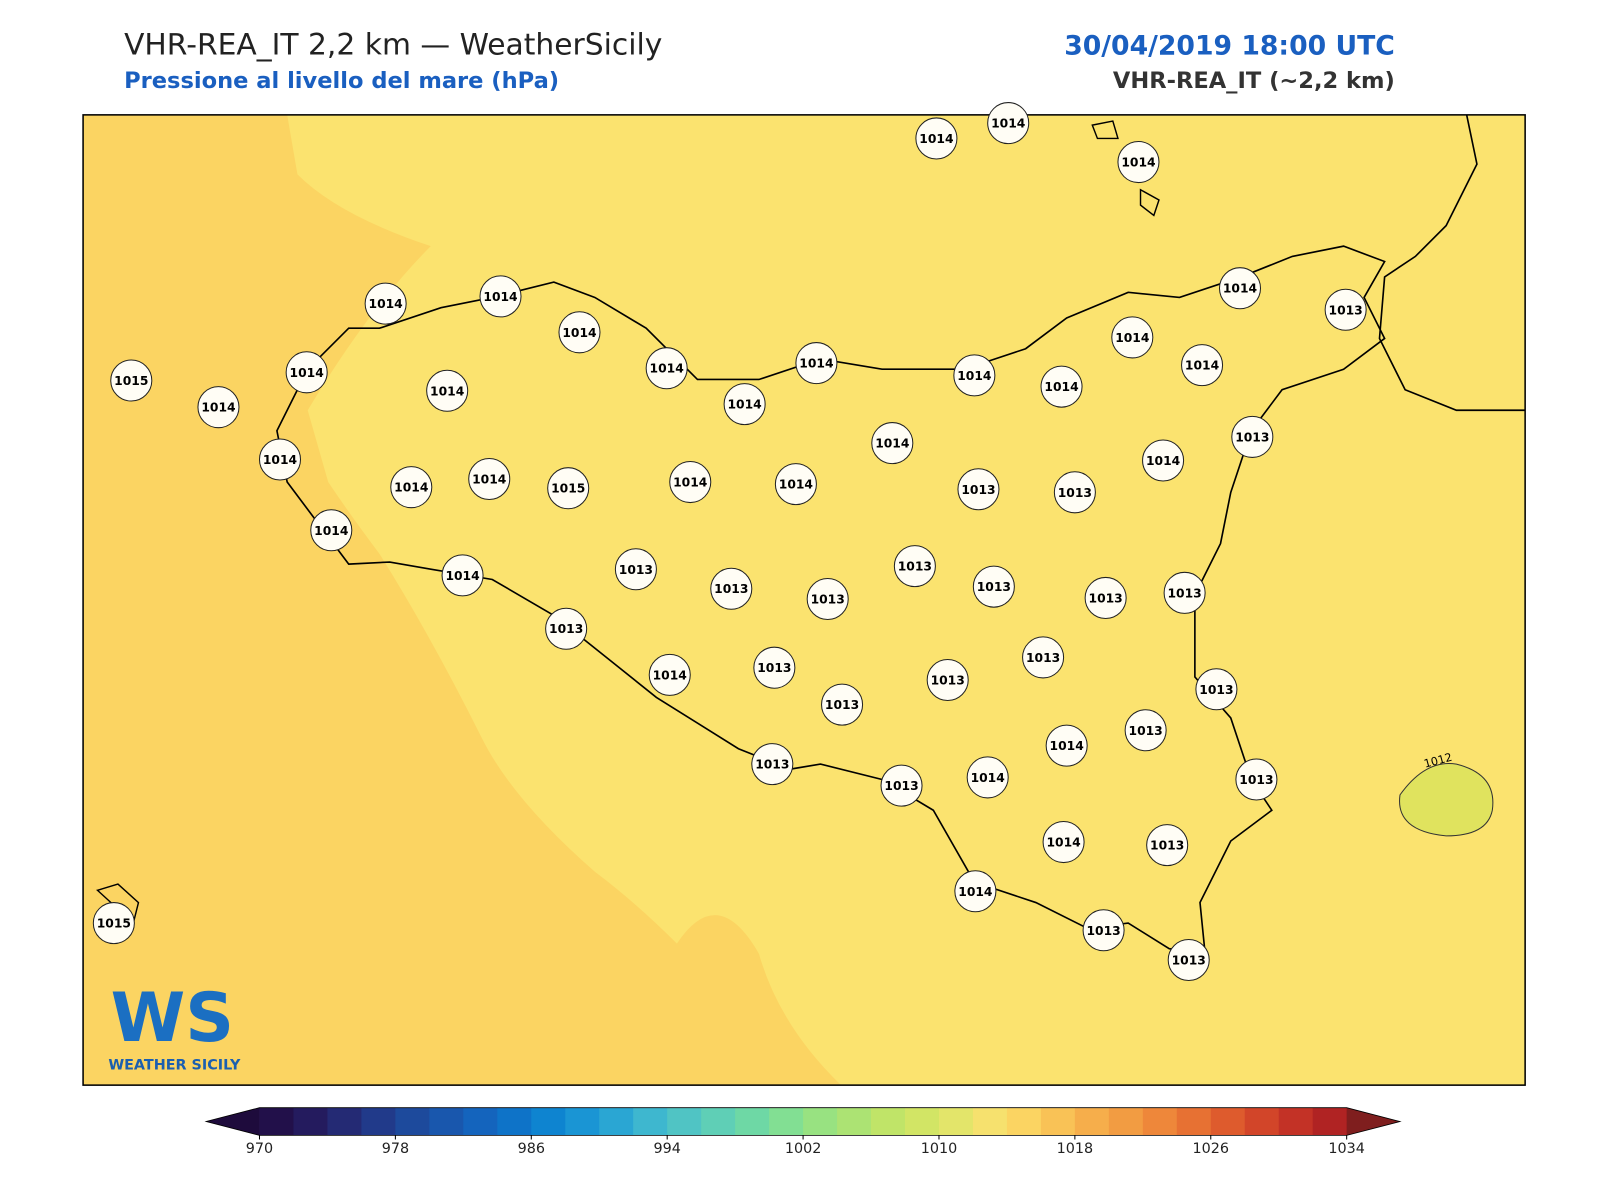 This screenshot has width=1600, height=1200. Describe the element at coordinates (1211, 1149) in the screenshot. I see `colorbar-tick-label: 1026` at that location.